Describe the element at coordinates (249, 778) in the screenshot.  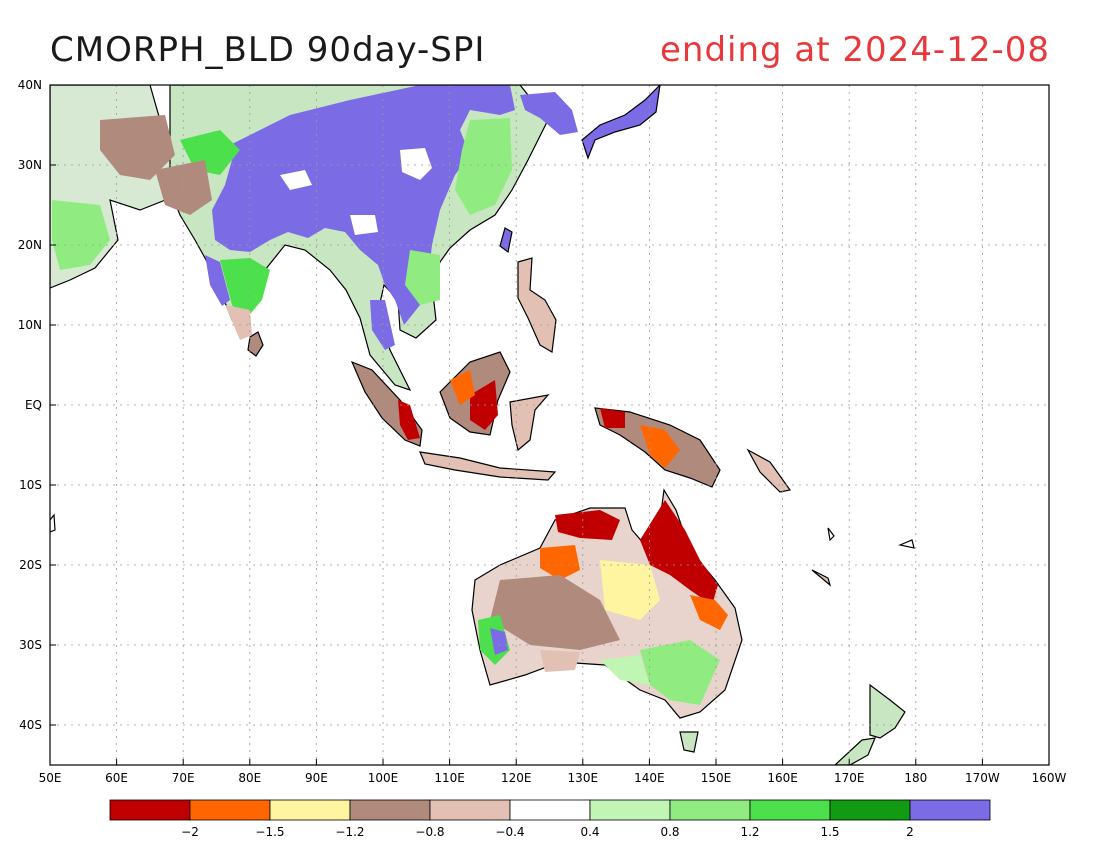
I see `lon-label: 80E` at that location.